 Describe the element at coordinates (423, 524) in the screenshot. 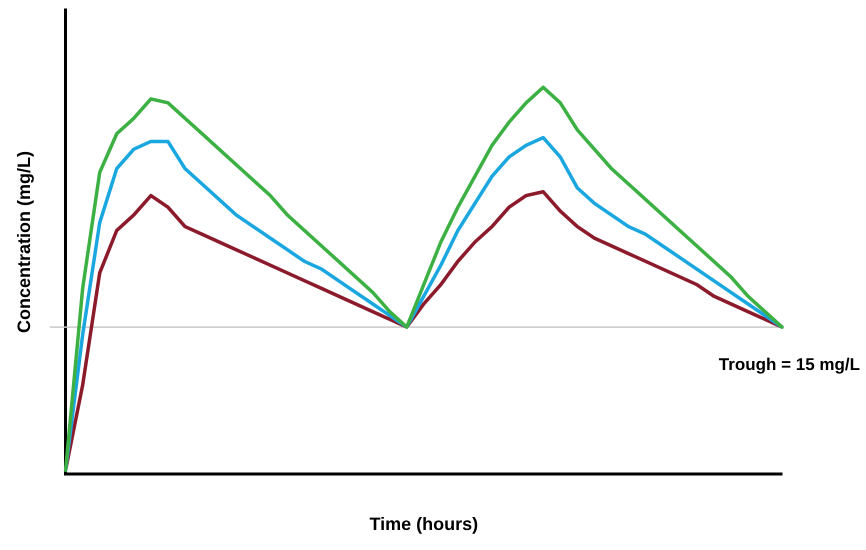

I see `x-axis-title: Time (hours)` at that location.